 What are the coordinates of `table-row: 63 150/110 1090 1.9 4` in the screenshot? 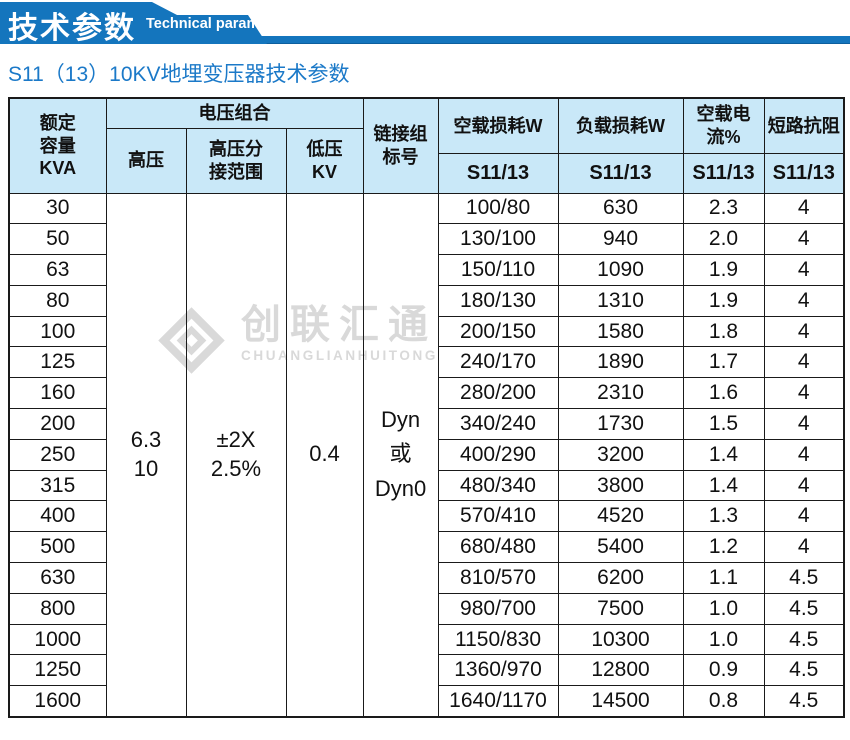 It's located at (426, 270).